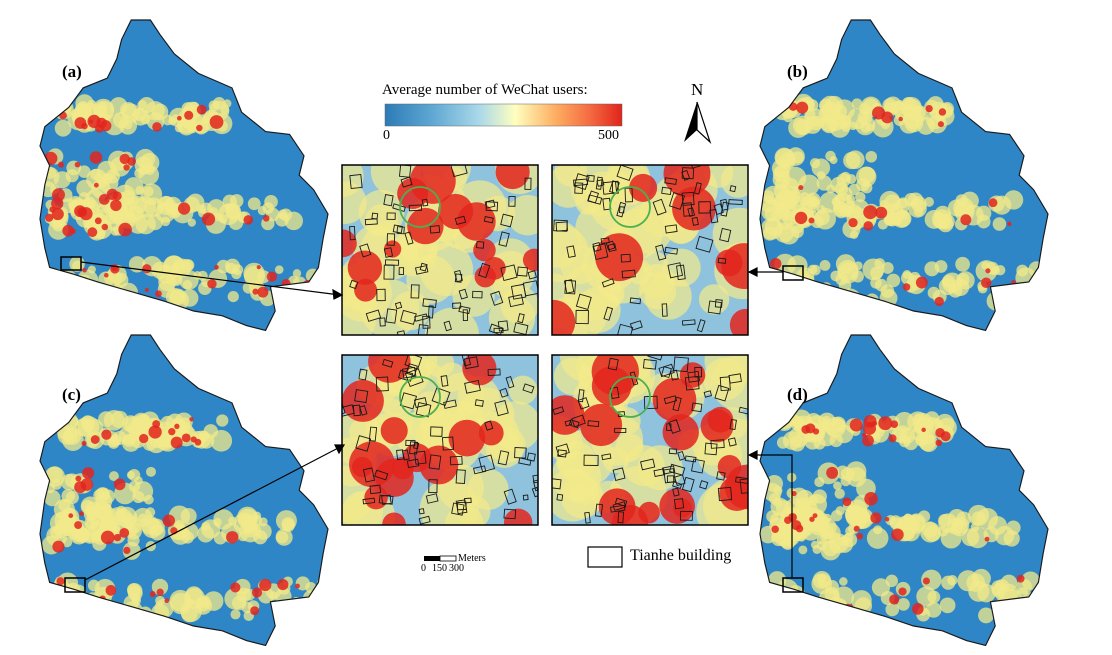  What do you see at coordinates (456, 568) in the screenshot?
I see `scale-tick-300: 300` at bounding box center [456, 568].